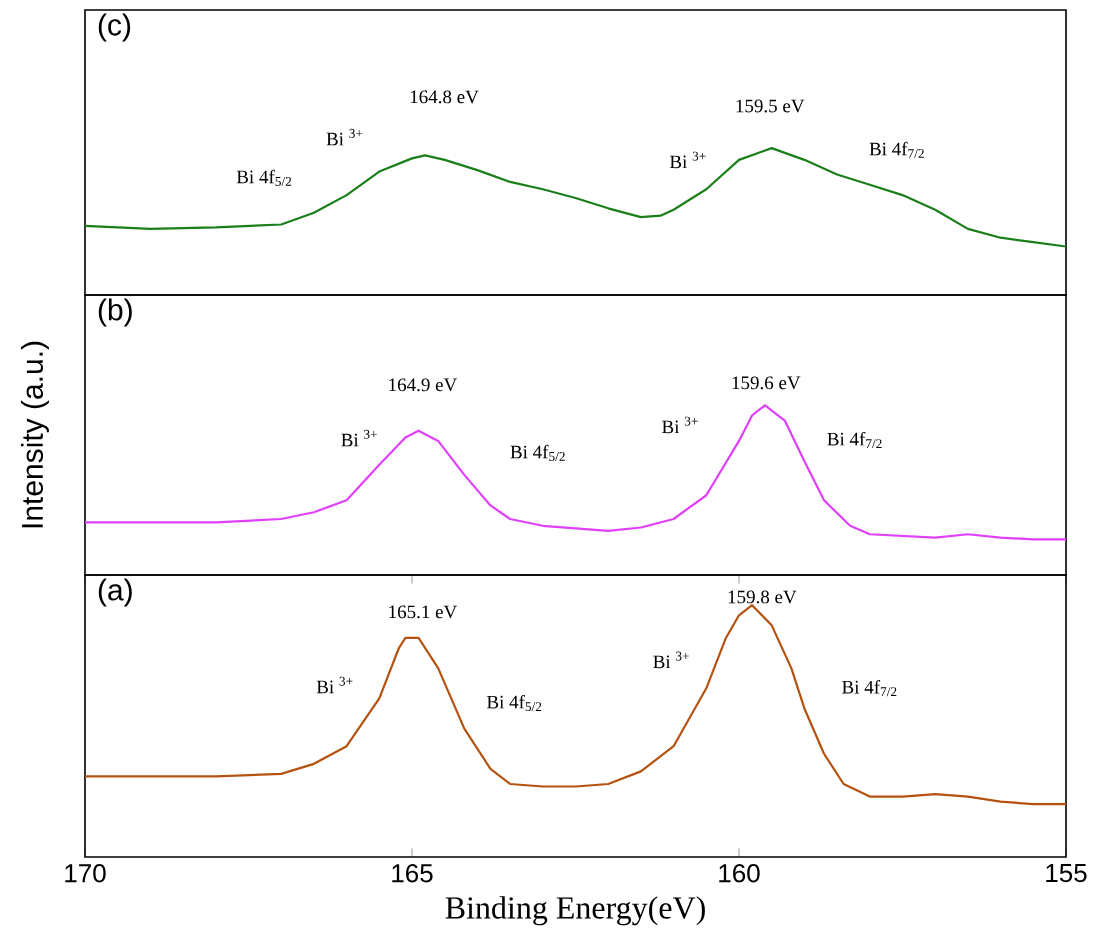  What do you see at coordinates (344, 137) in the screenshot?
I see `text: Bi $^{3+}$` at bounding box center [344, 137].